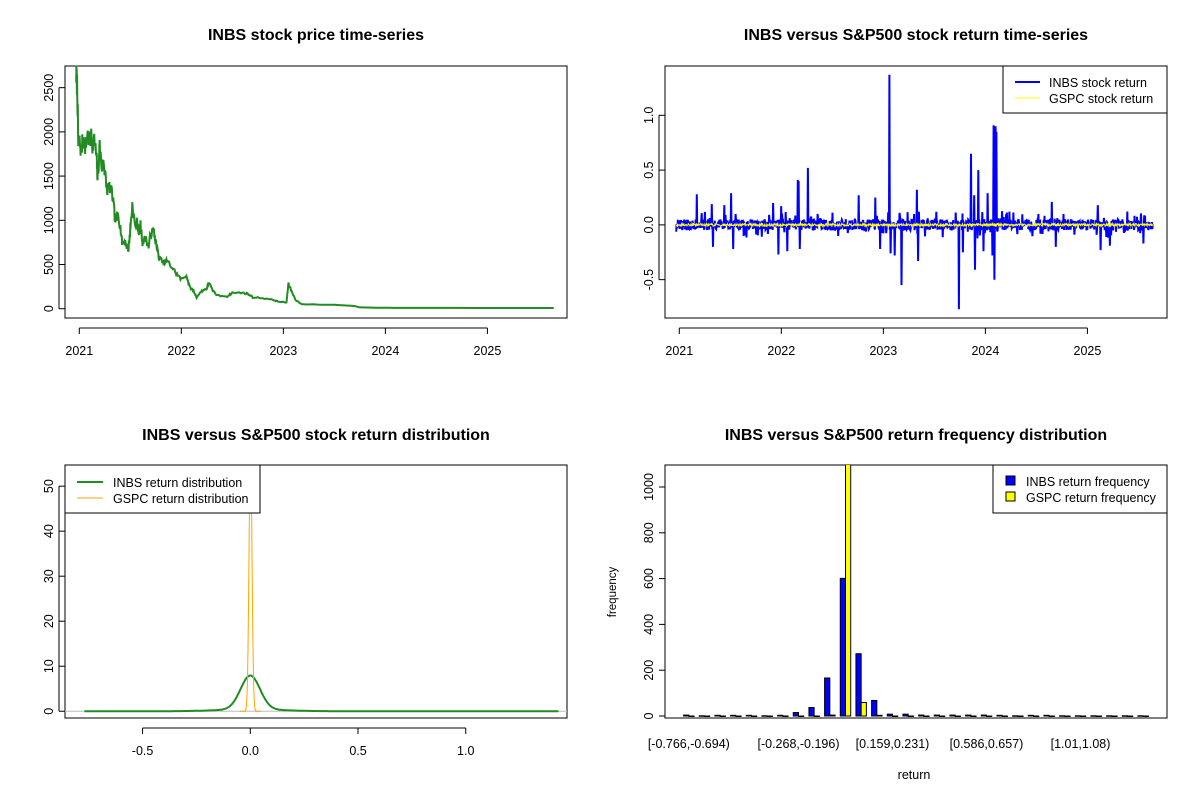 The height and width of the screenshot is (805, 1200). Describe the element at coordinates (250, 588) in the screenshot. I see `gspc-density-line` at that location.